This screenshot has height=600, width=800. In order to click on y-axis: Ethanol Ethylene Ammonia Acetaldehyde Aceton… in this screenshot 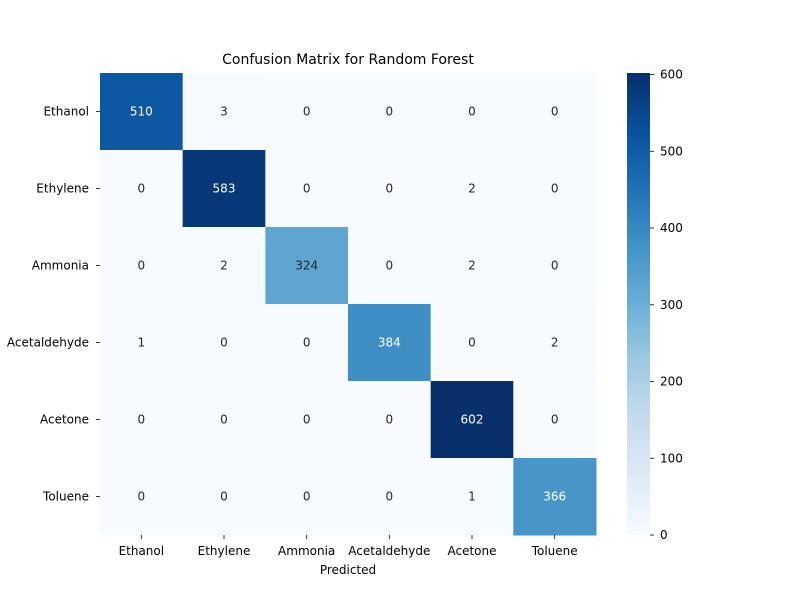, I will do `click(53, 304)`.